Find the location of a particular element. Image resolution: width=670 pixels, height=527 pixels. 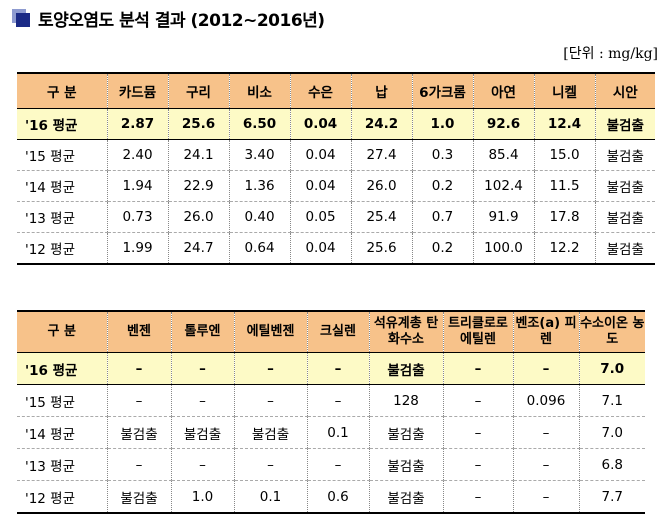

table-cell: 102.4 is located at coordinates (503, 186).